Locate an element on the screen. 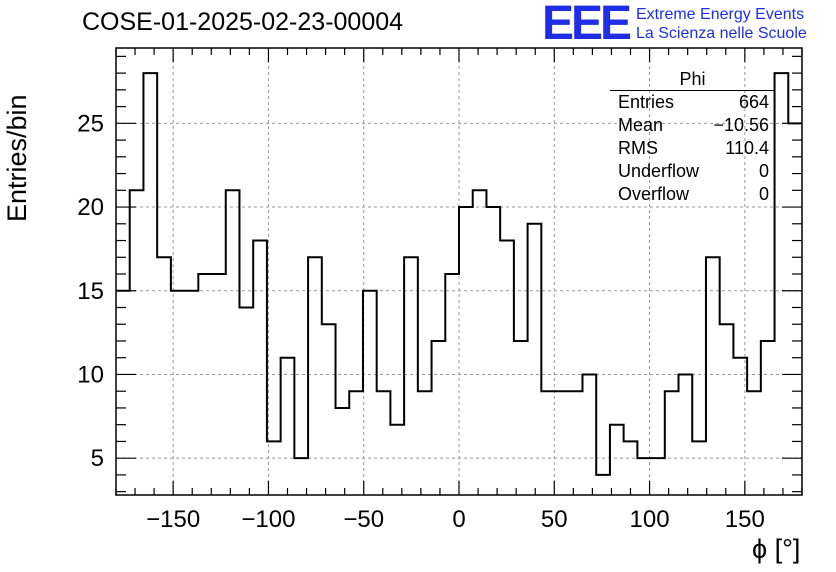  logo-line-2: La Scienza nelle Scuole is located at coordinates (721, 33).